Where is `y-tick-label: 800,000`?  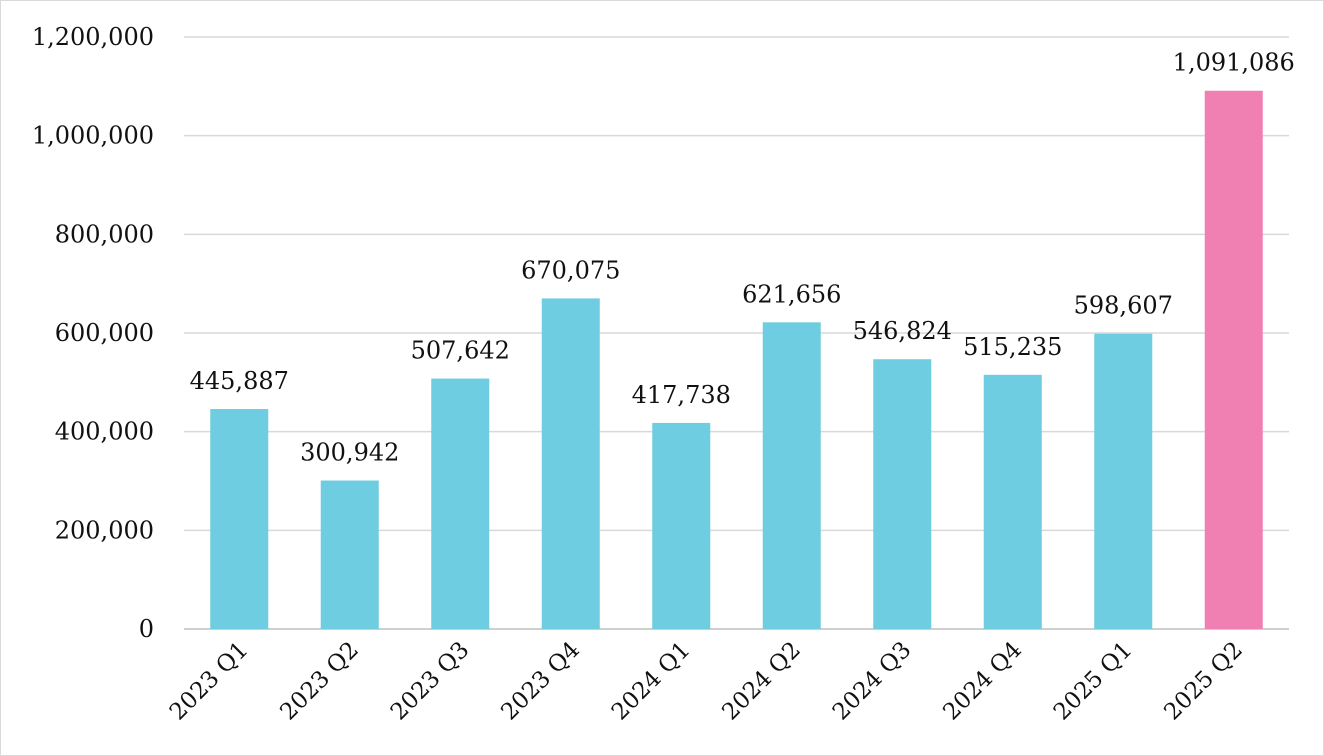 y-tick-label: 800,000 is located at coordinates (104, 234).